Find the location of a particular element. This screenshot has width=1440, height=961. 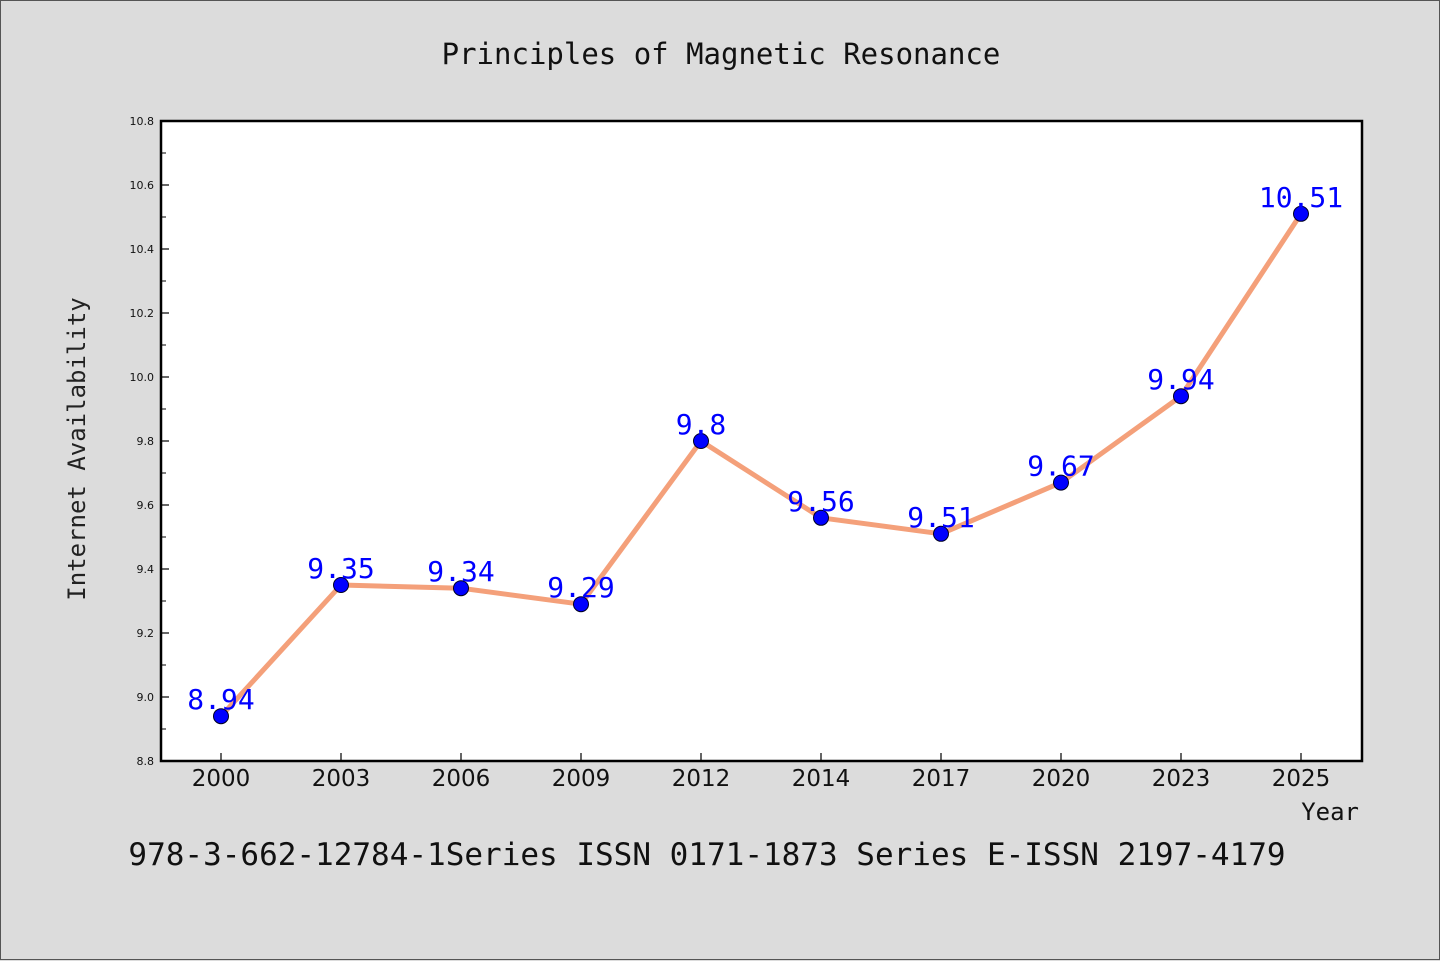

y-axis: 8.8 9.0 9.2 9.4 9.6 9.8 10.0 10.2 10.4 10.6 10.8 is located at coordinates (149, 441).